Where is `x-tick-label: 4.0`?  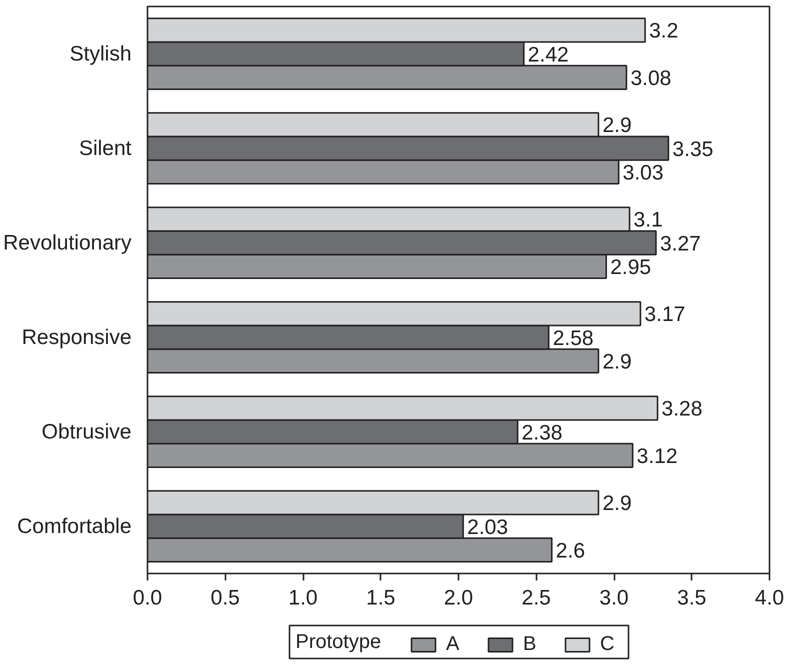 x-tick-label: 4.0 is located at coordinates (769, 598).